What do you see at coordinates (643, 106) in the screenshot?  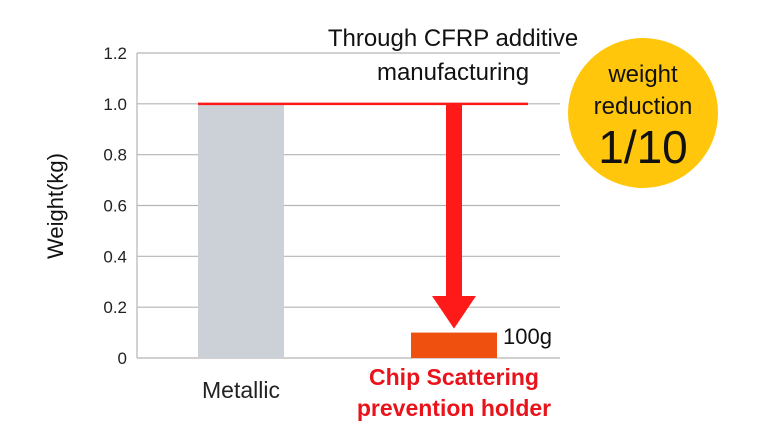 I see `badge-line-2: reduction` at bounding box center [643, 106].